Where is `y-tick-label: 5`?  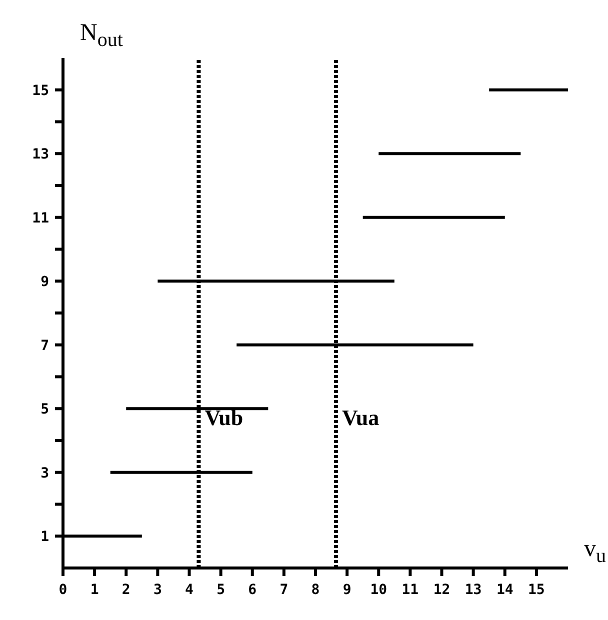
y-tick-label: 5 is located at coordinates (44, 410).